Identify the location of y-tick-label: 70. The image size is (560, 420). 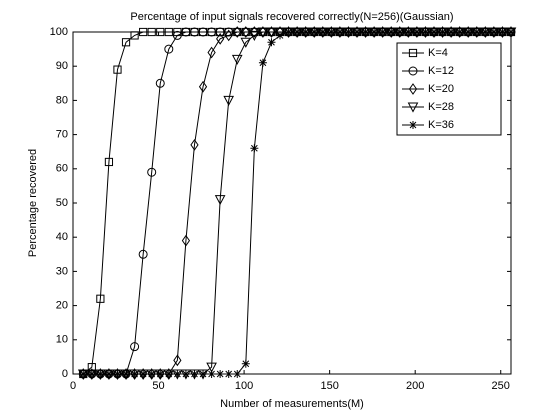
(62, 135).